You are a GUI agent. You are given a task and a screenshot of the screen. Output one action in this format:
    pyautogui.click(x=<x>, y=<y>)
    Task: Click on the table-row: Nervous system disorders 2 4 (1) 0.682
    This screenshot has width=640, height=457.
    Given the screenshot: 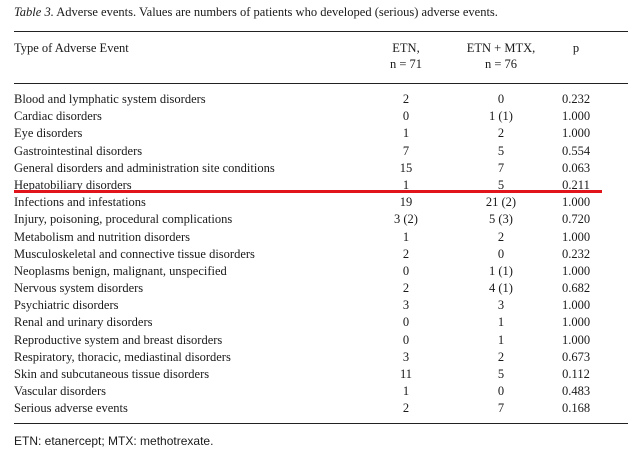 What is the action you would take?
    pyautogui.click(x=320, y=288)
    